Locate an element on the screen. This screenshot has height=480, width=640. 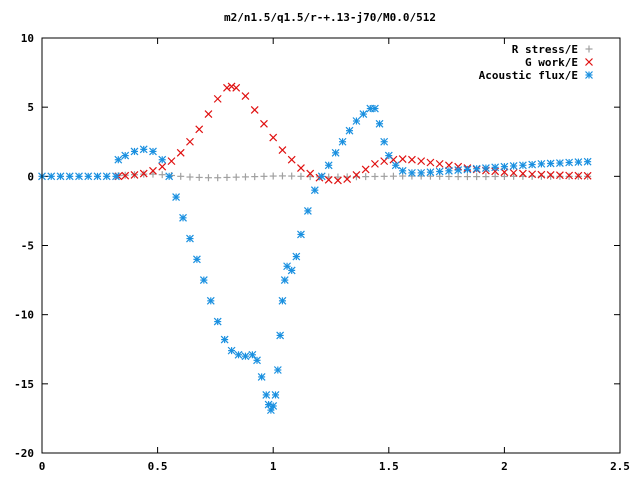
x-tick-label: 1.5 is located at coordinates (389, 466).